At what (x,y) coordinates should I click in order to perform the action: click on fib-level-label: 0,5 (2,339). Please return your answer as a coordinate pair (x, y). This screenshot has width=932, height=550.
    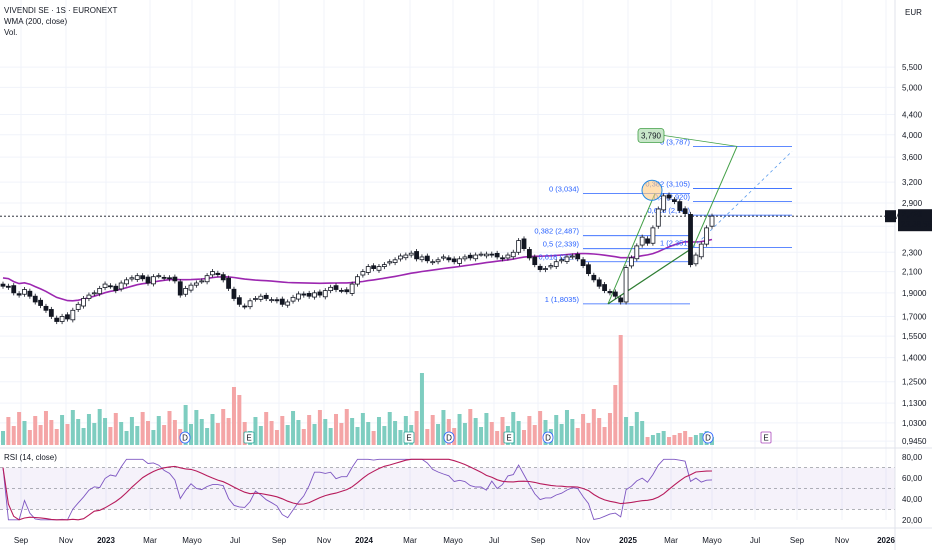
    Looking at the image, I should click on (561, 244).